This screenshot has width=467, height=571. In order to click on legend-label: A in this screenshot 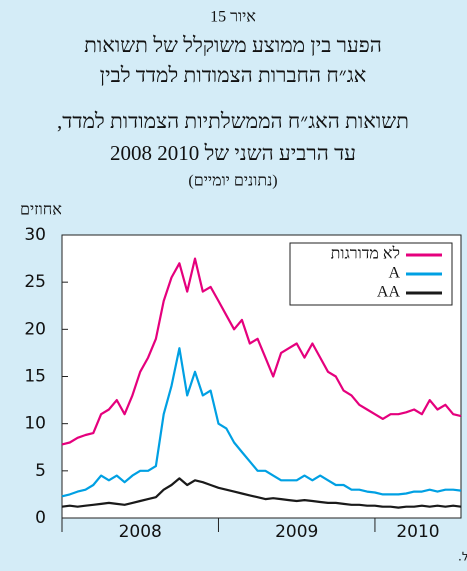, I will do `click(394, 273)`.